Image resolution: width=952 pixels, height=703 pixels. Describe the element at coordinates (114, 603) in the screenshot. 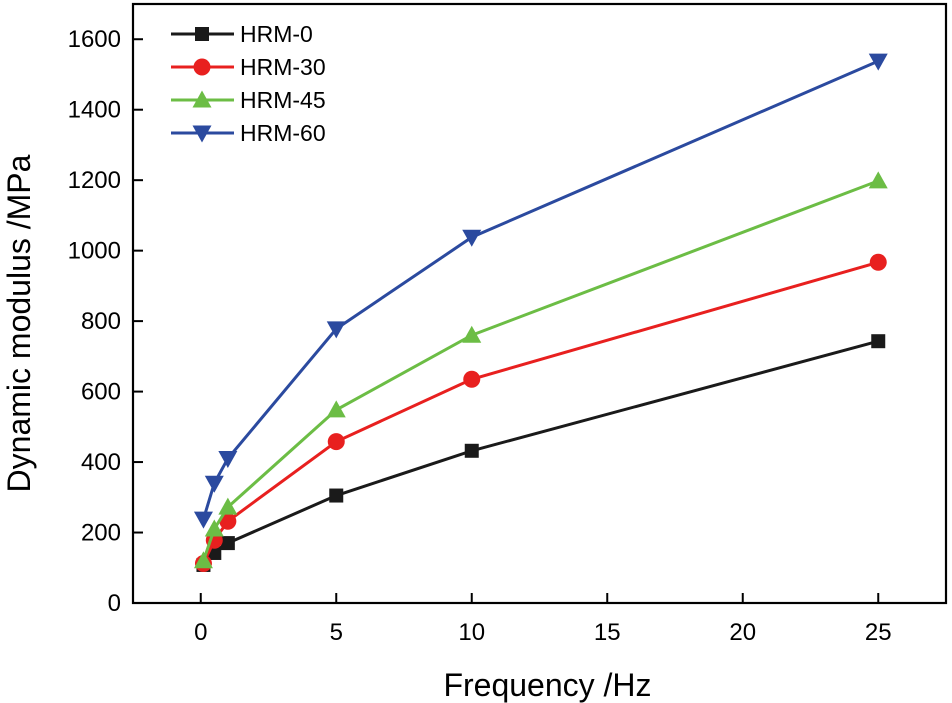

I see `y-tick-label: 0` at that location.